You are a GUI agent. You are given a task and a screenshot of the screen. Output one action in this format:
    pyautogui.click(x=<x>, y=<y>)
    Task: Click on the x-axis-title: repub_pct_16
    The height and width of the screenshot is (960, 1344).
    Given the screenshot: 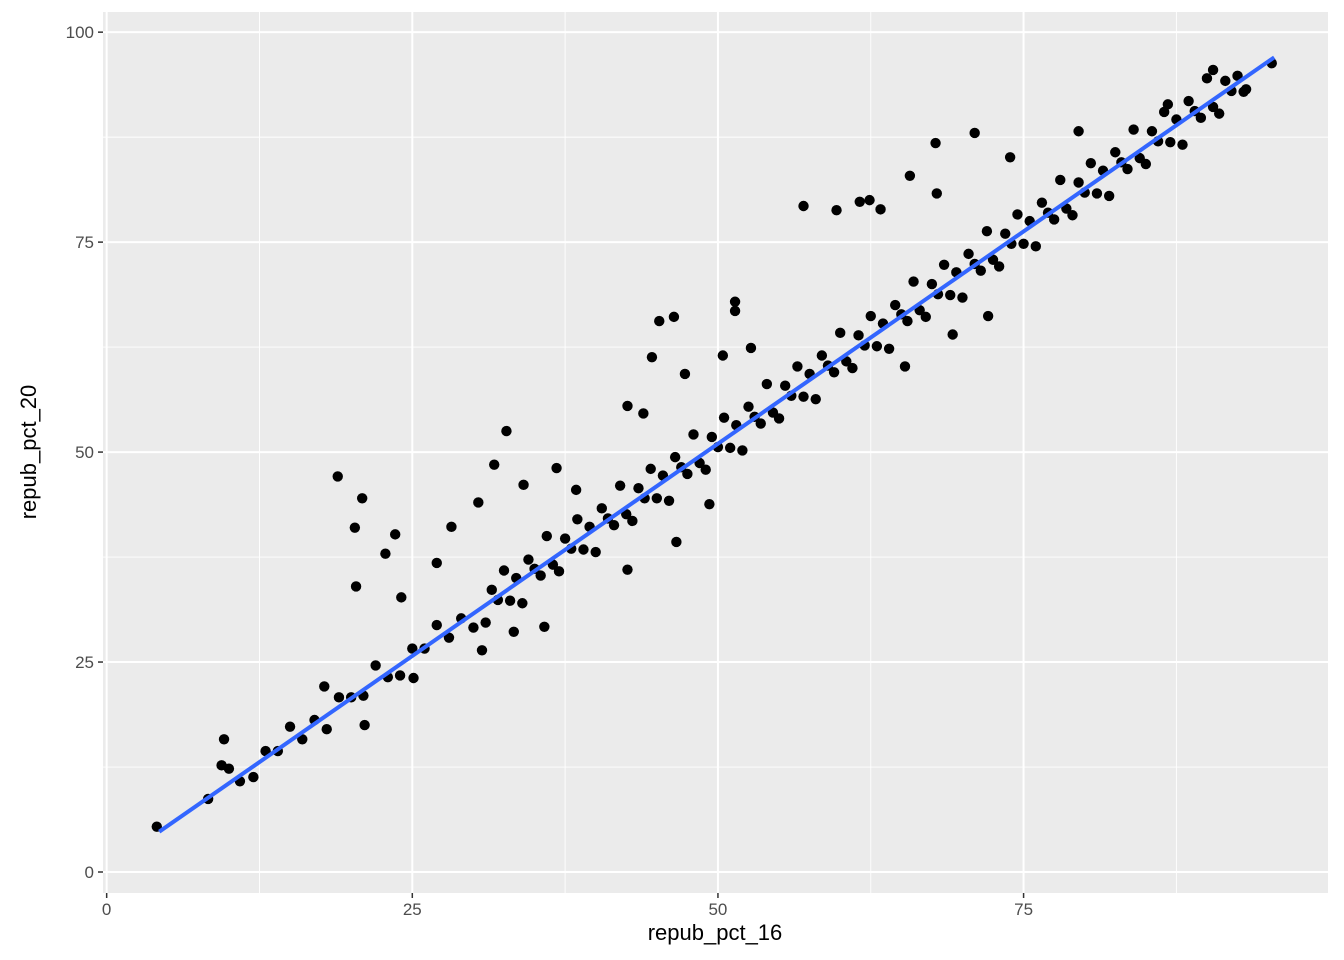 What is the action you would take?
    pyautogui.click(x=715, y=932)
    